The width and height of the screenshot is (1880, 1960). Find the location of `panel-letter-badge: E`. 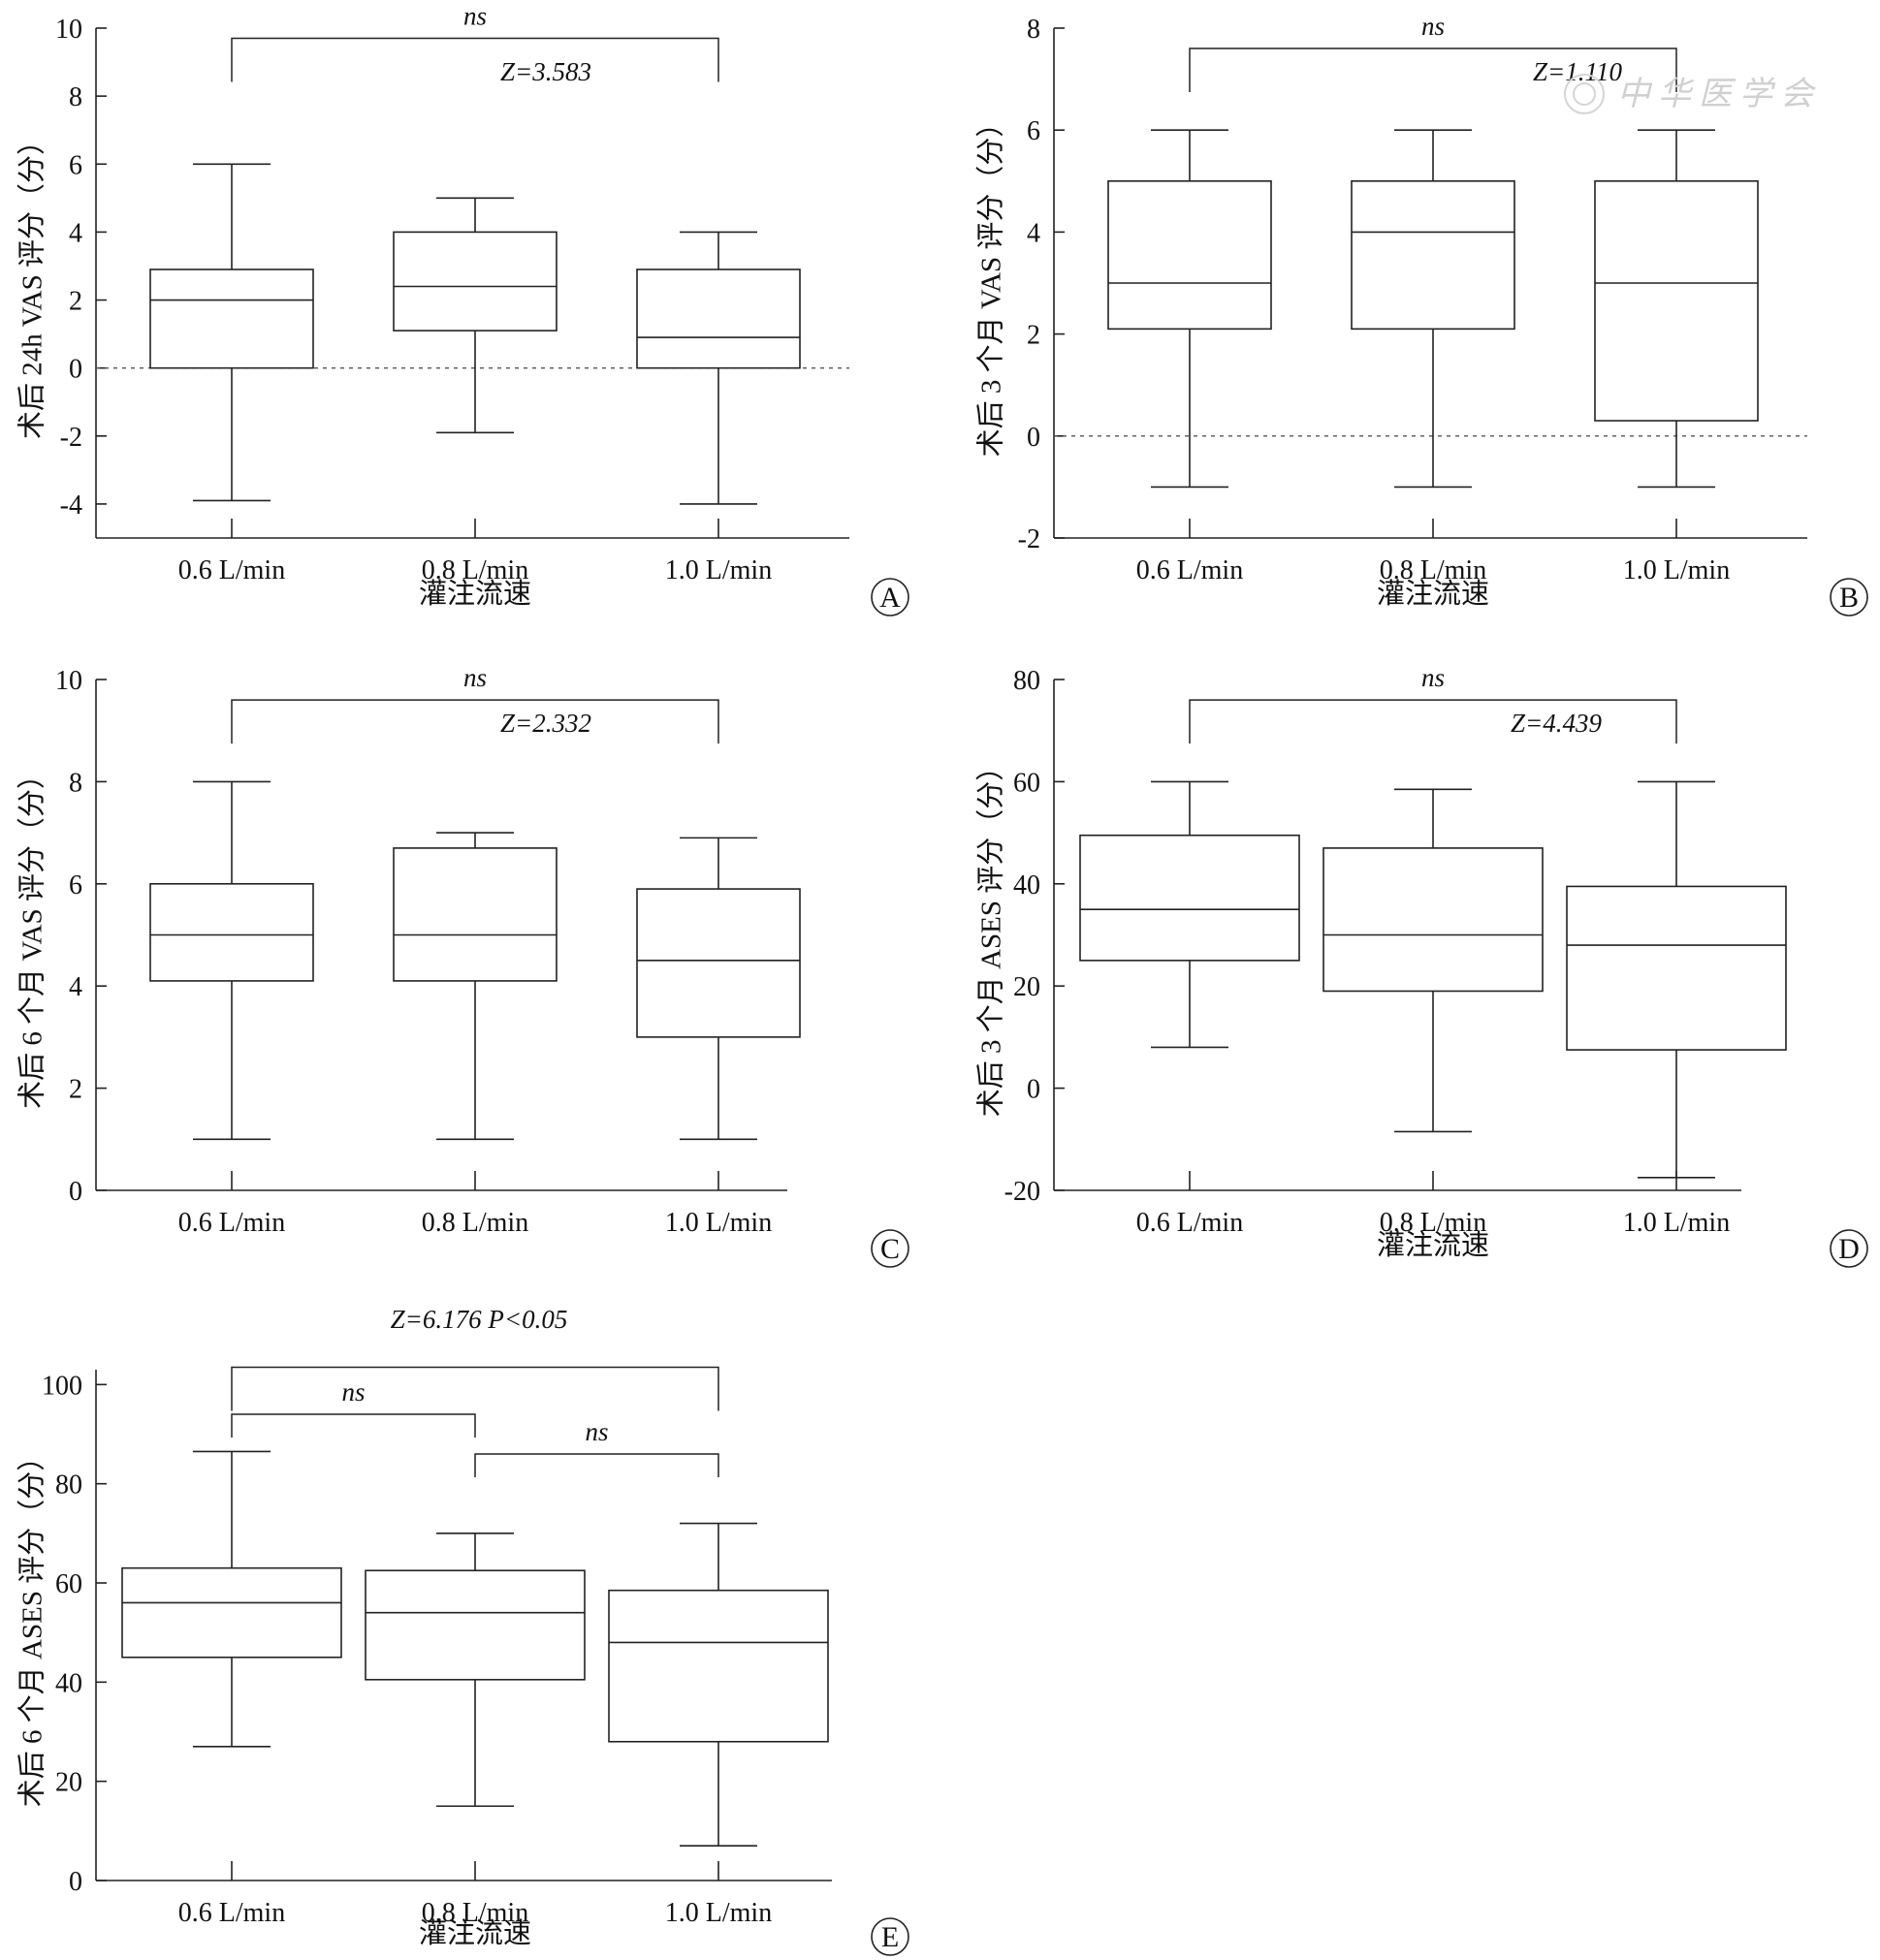

panel-letter-badge: E is located at coordinates (890, 1936).